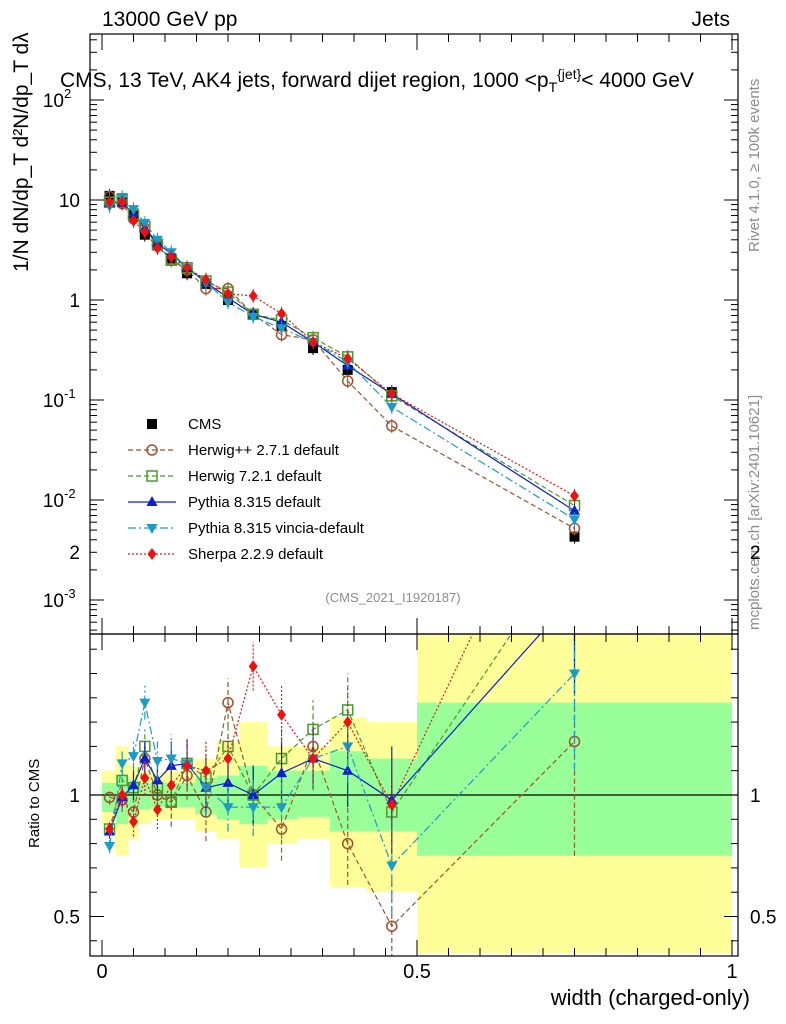 This screenshot has height=1024, width=786. Describe the element at coordinates (417, 972) in the screenshot. I see `x-tick-label: 0.5` at that location.